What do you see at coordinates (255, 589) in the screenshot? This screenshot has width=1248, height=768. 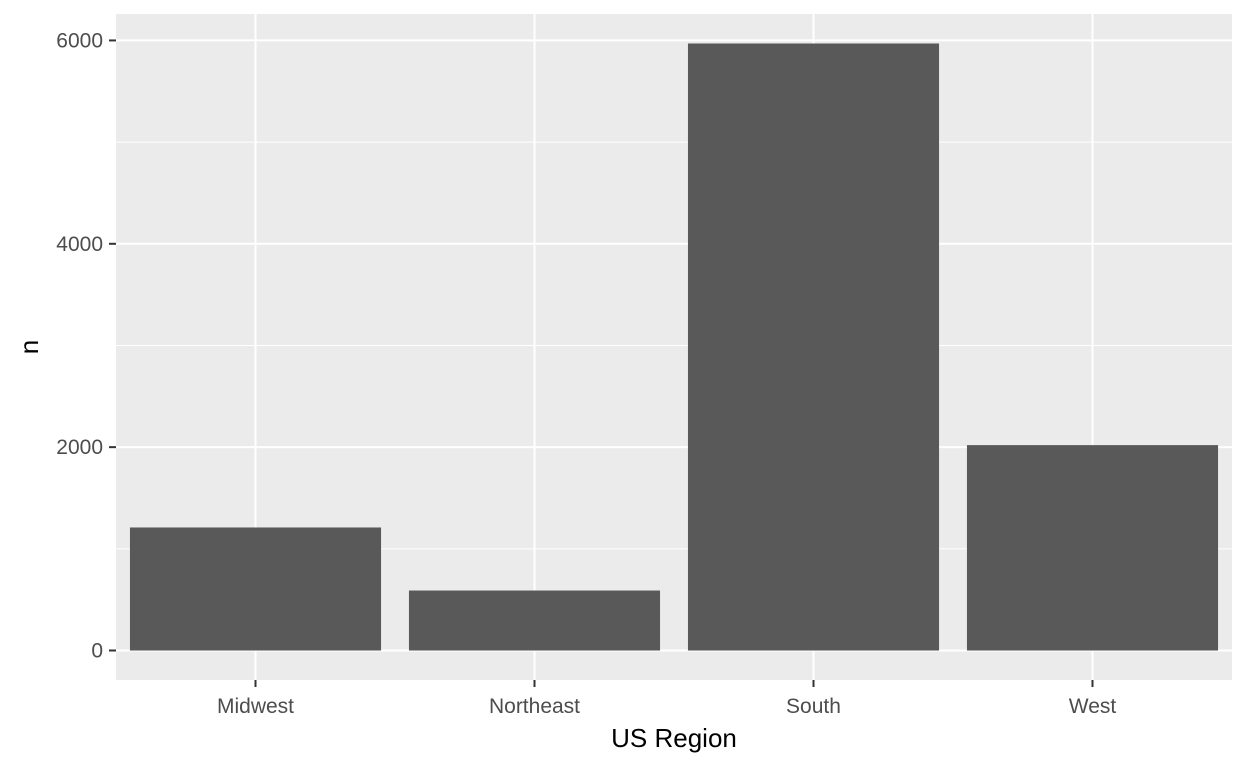 I see `bar-midwest` at bounding box center [255, 589].